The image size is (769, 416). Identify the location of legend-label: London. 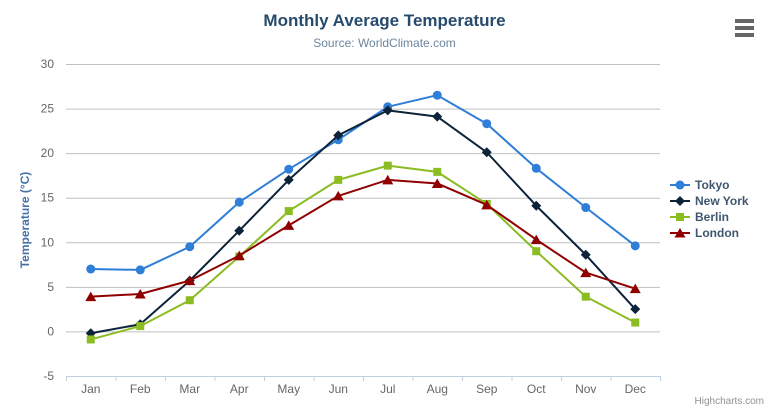
(717, 233).